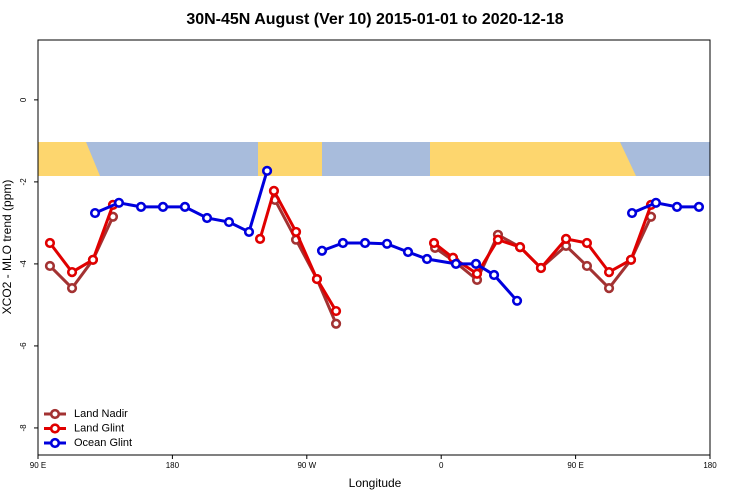  What do you see at coordinates (23, 99) in the screenshot?
I see `y-tick-label: 0` at bounding box center [23, 99].